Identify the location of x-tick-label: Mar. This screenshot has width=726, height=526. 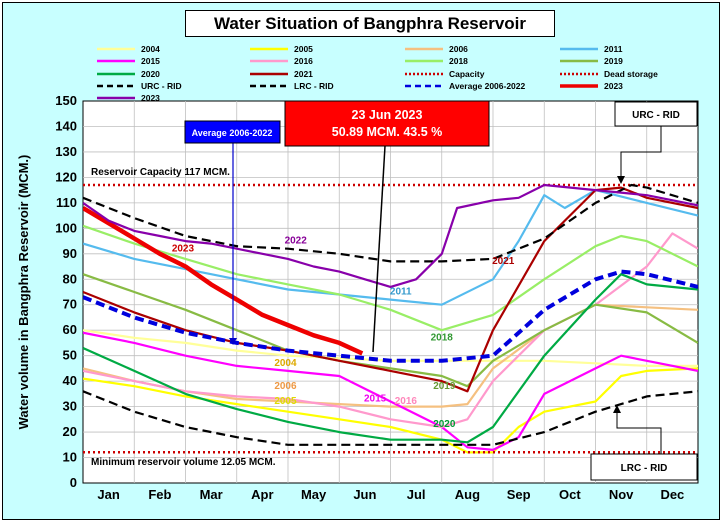
(211, 494).